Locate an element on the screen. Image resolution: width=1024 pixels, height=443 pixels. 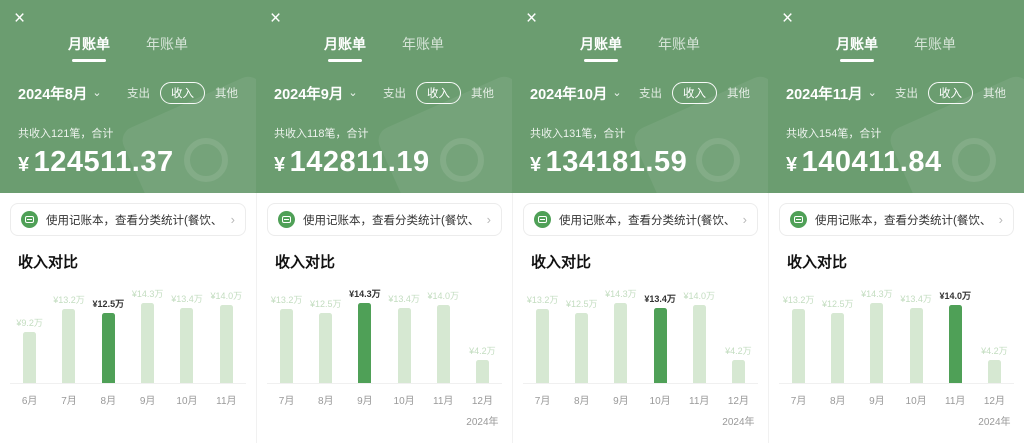
chart-bar-column: ¥9.2万 is located at coordinates (29, 349).